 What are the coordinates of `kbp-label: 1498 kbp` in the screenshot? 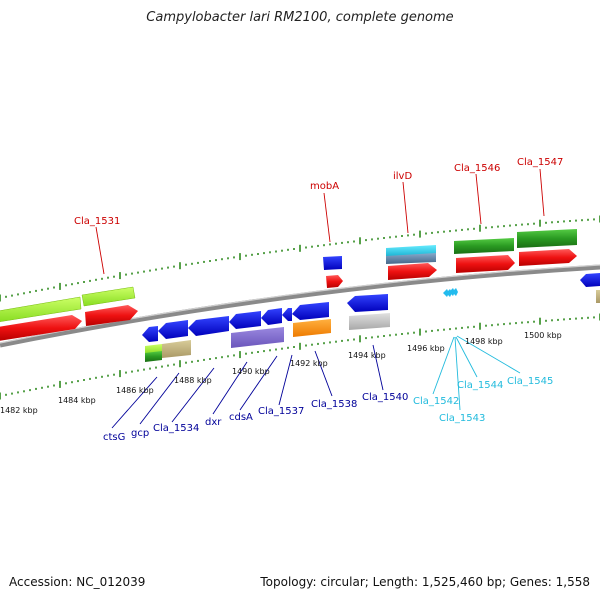 It's located at (484, 341).